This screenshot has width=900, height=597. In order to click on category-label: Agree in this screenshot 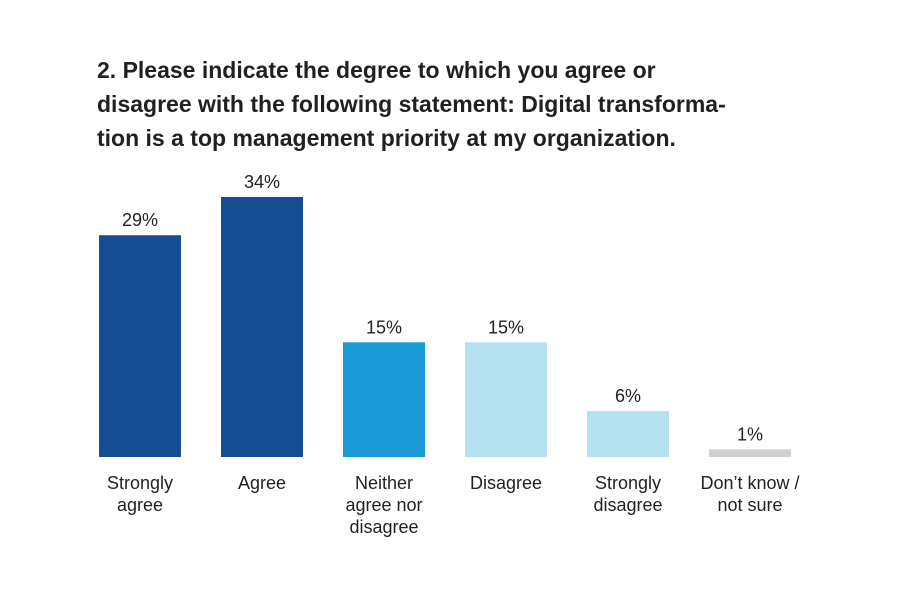, I will do `click(262, 483)`.